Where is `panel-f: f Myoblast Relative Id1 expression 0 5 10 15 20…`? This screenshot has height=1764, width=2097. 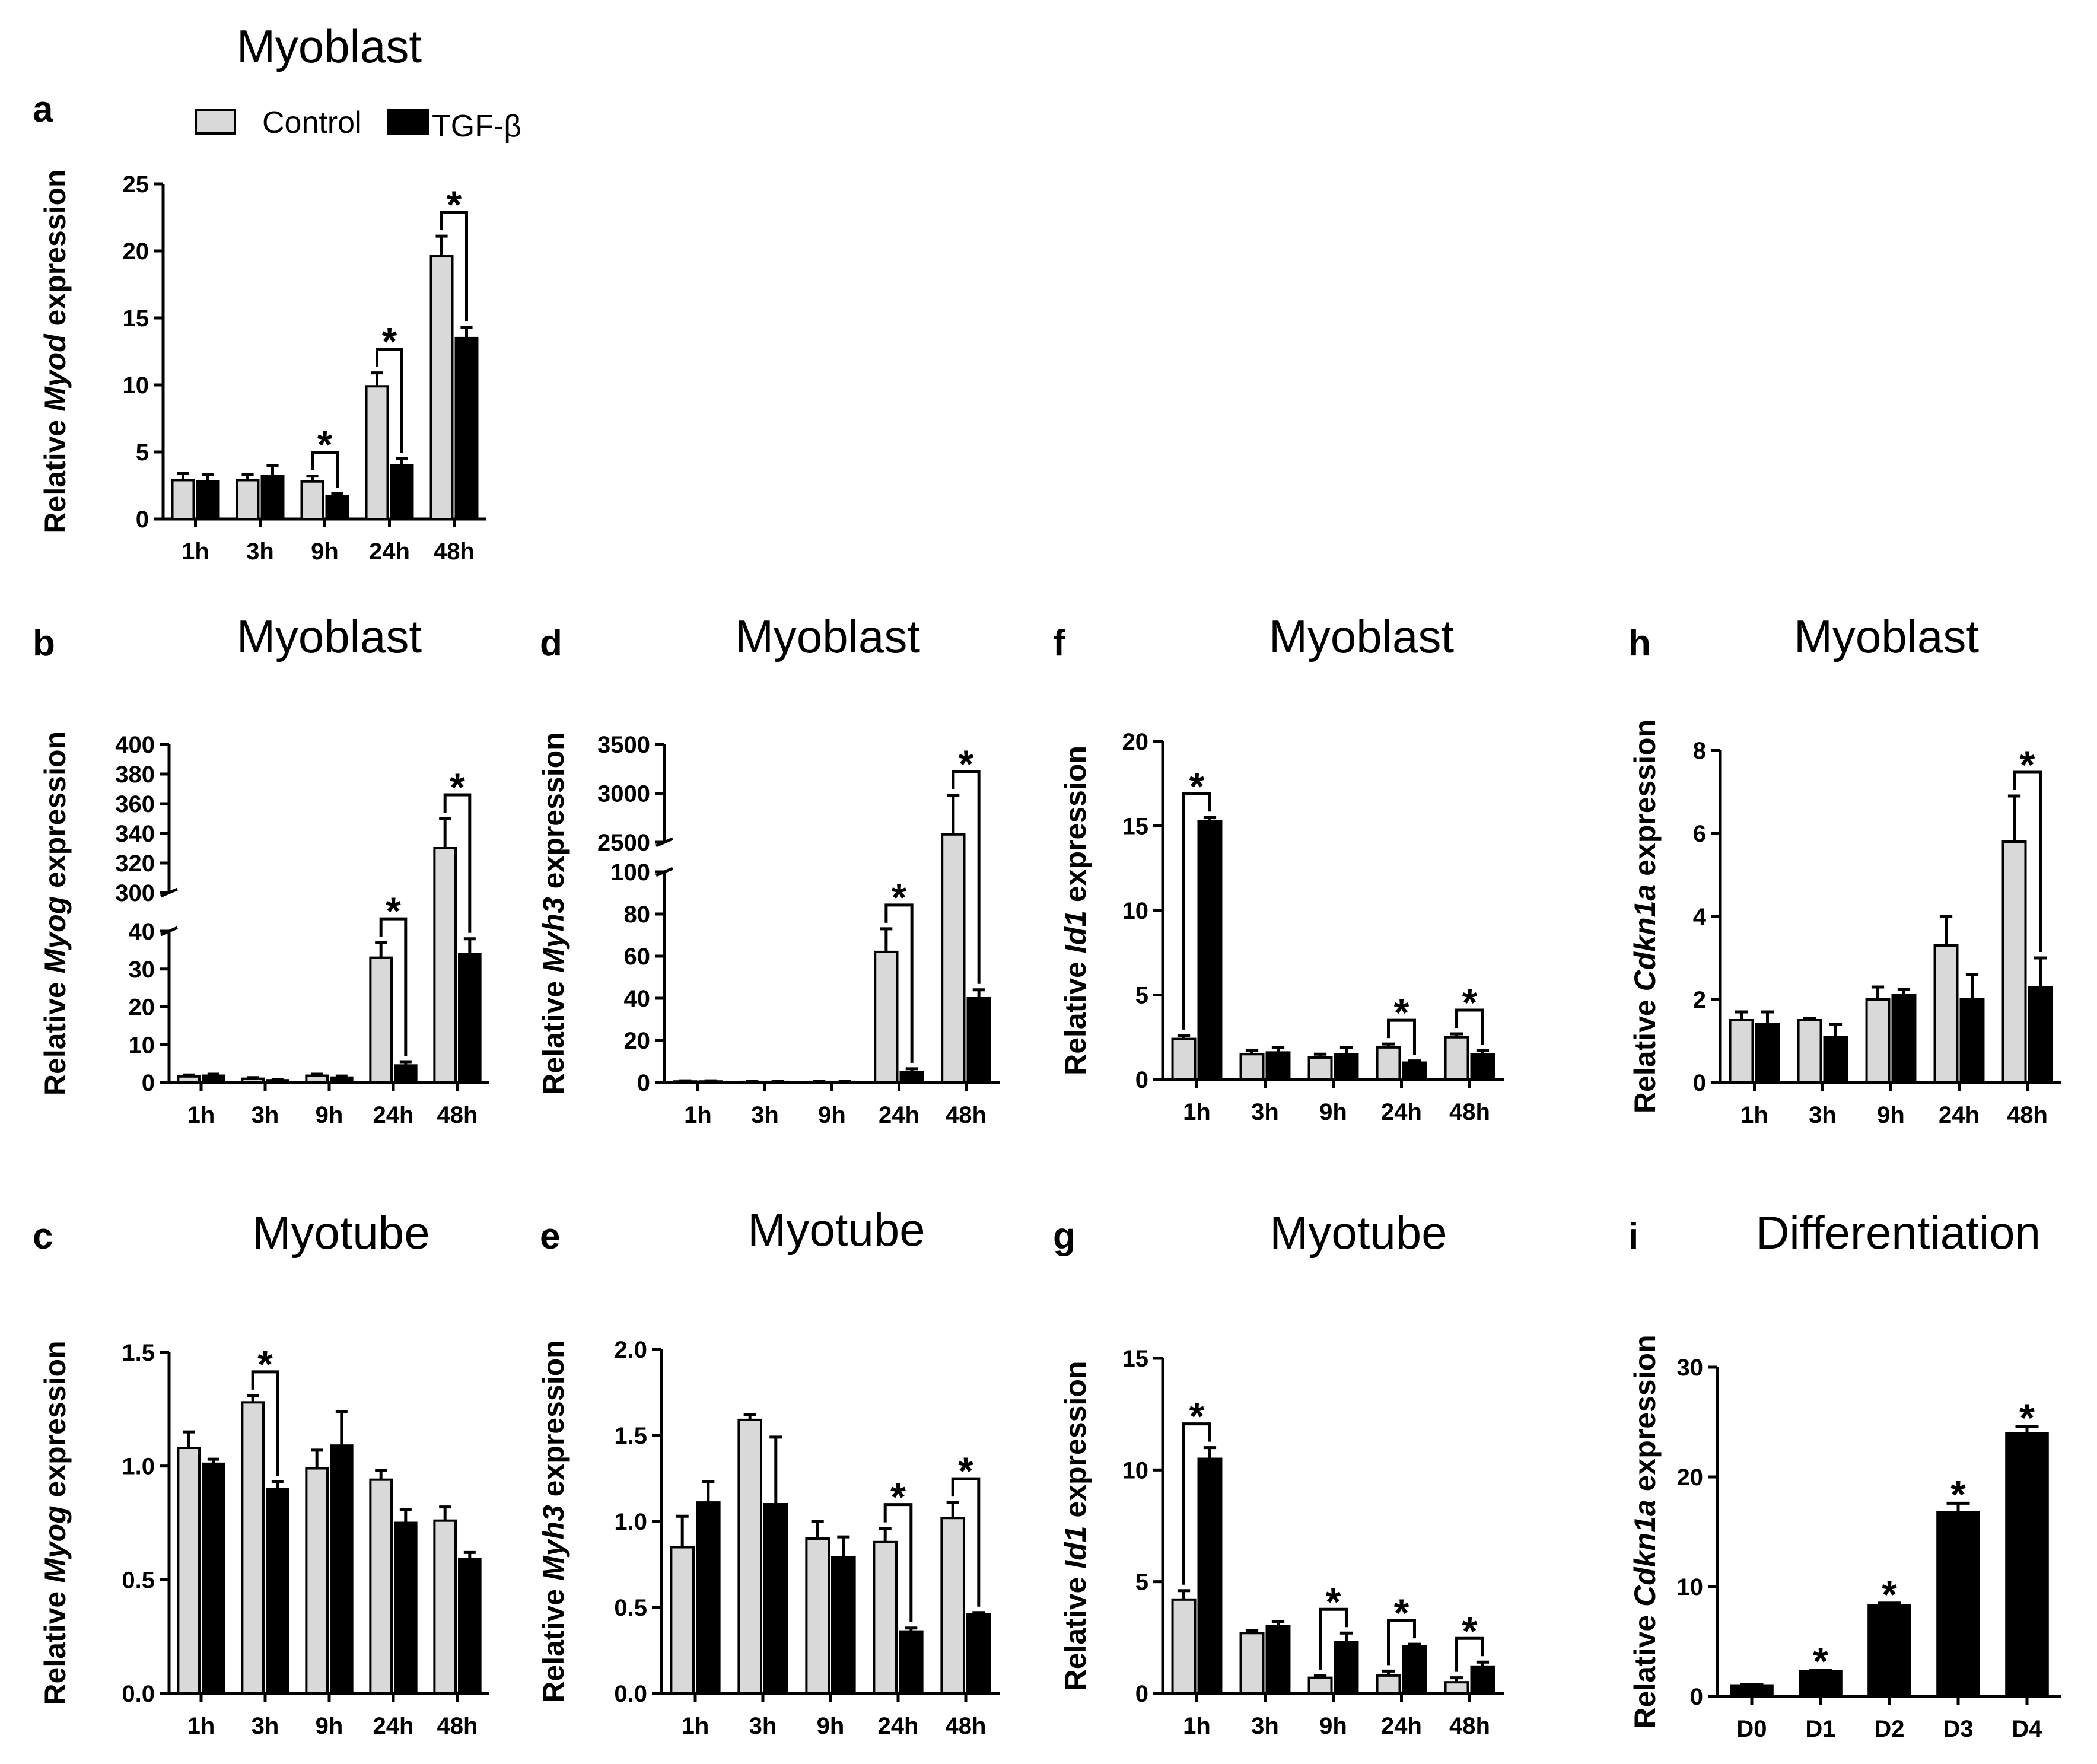
panel-f: f Myoblast Relative Id1 expression 0 5 10 15 20… is located at coordinates (1278, 867).